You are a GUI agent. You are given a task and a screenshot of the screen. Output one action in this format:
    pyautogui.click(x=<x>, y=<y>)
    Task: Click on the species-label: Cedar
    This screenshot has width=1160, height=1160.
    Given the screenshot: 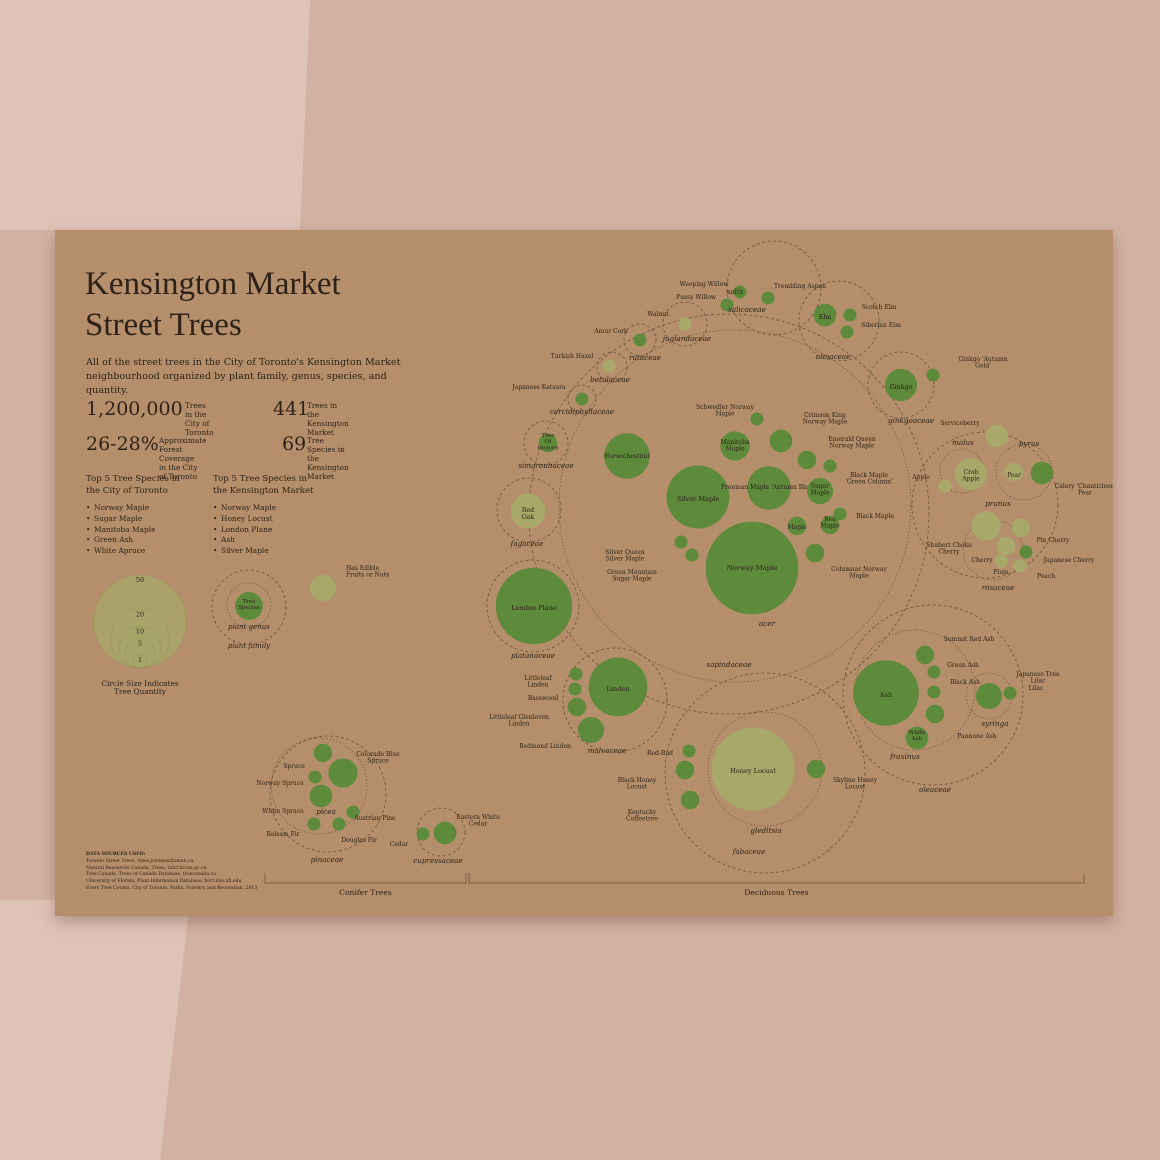 What is the action you would take?
    pyautogui.click(x=399, y=844)
    